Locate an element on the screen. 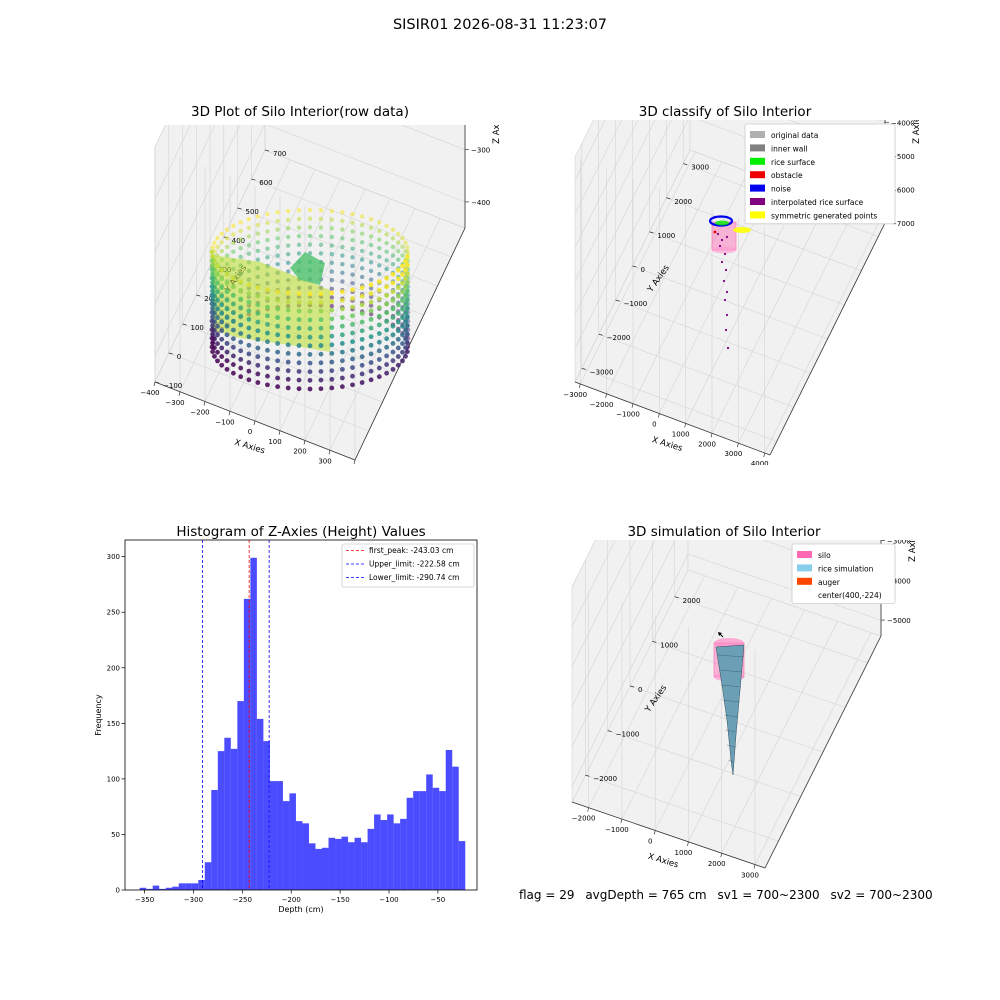 Image resolution: width=1000 pixels, height=1000 pixels. legend-label: interpolated rice surface is located at coordinates (817, 202).